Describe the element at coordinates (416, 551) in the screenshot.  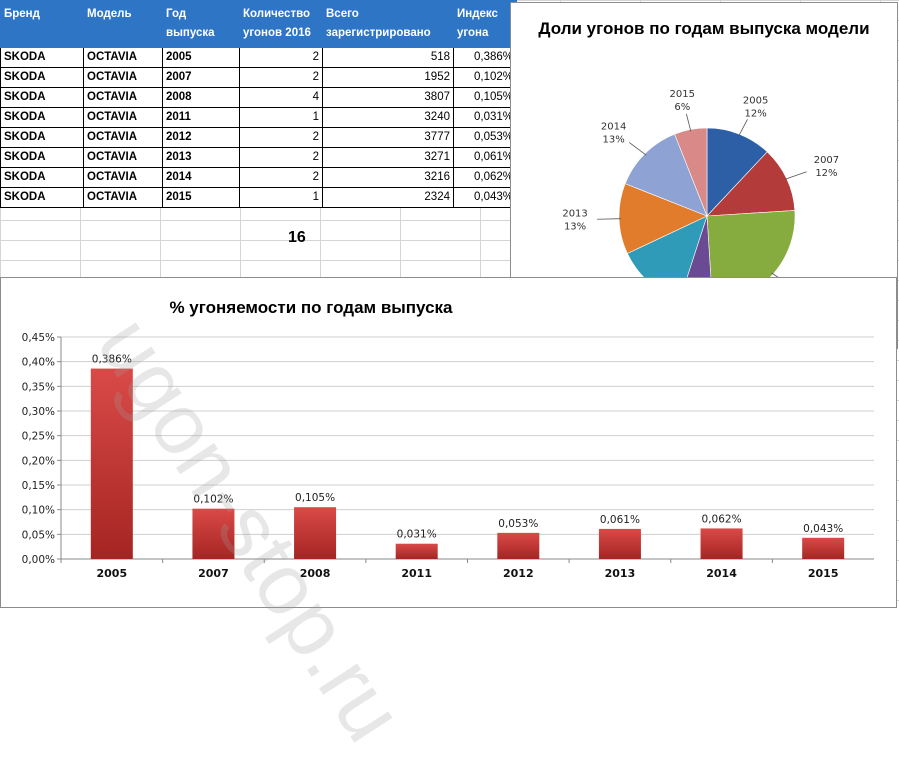
I see `bar-2011` at that location.